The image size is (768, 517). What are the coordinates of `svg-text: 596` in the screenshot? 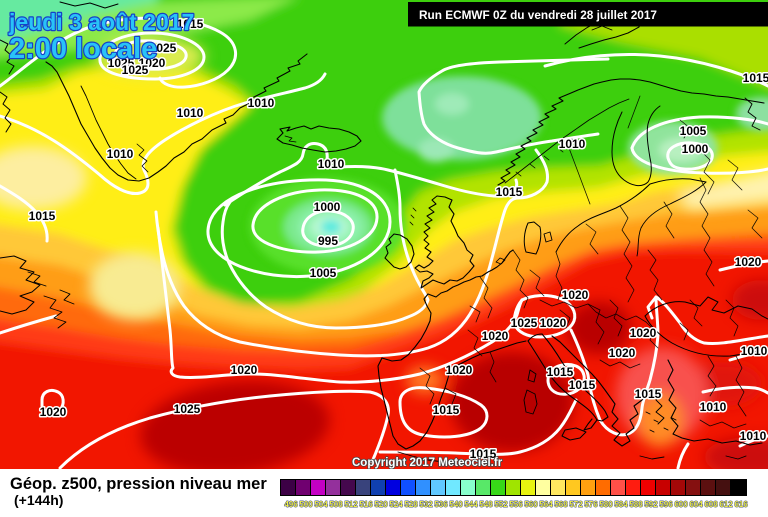 It's located at (666, 504).